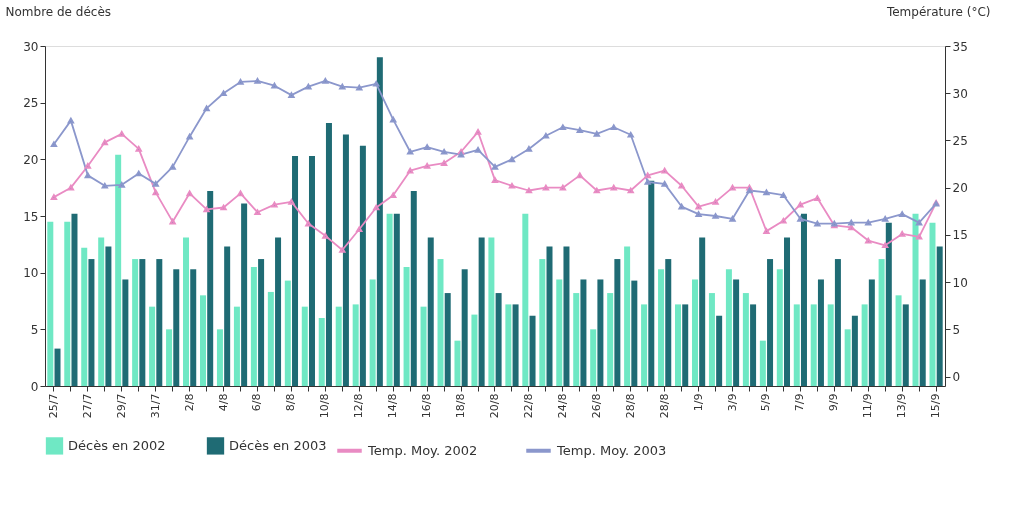 This screenshot has height=524, width=1017. What do you see at coordinates (960, 46) in the screenshot?
I see `y2-tick-label: 35` at bounding box center [960, 46].